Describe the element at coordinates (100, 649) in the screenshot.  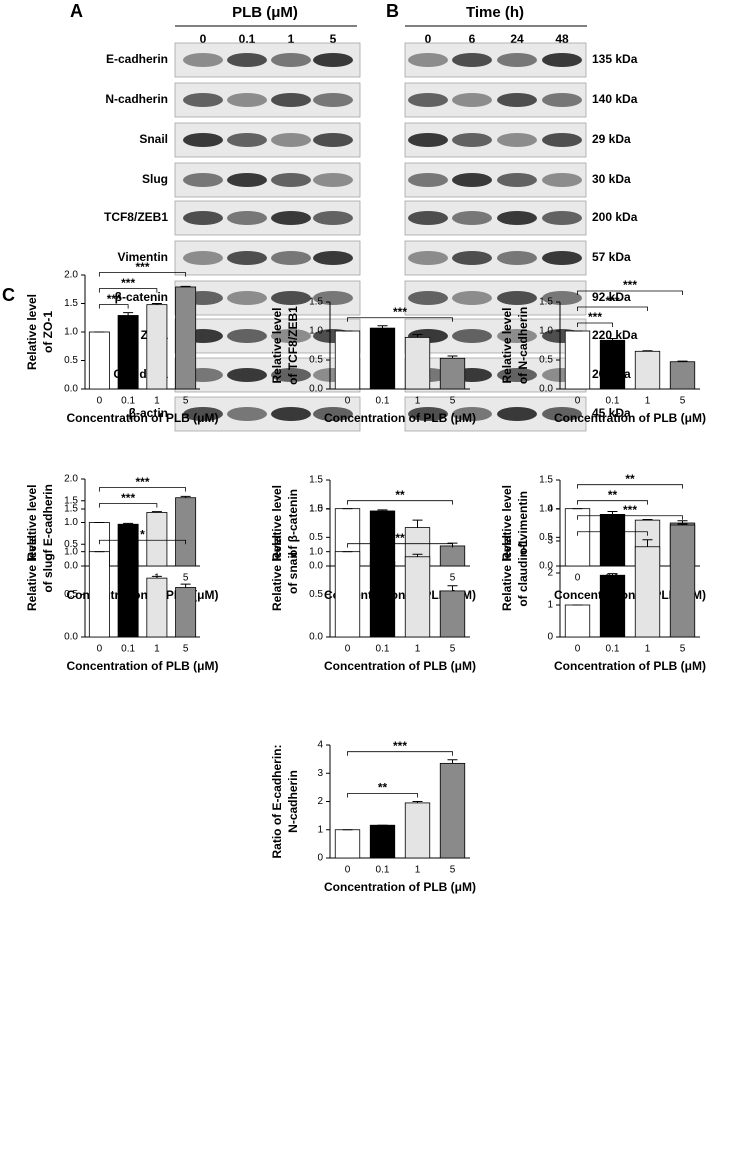
I see `x-tick-label: 0` at that location.